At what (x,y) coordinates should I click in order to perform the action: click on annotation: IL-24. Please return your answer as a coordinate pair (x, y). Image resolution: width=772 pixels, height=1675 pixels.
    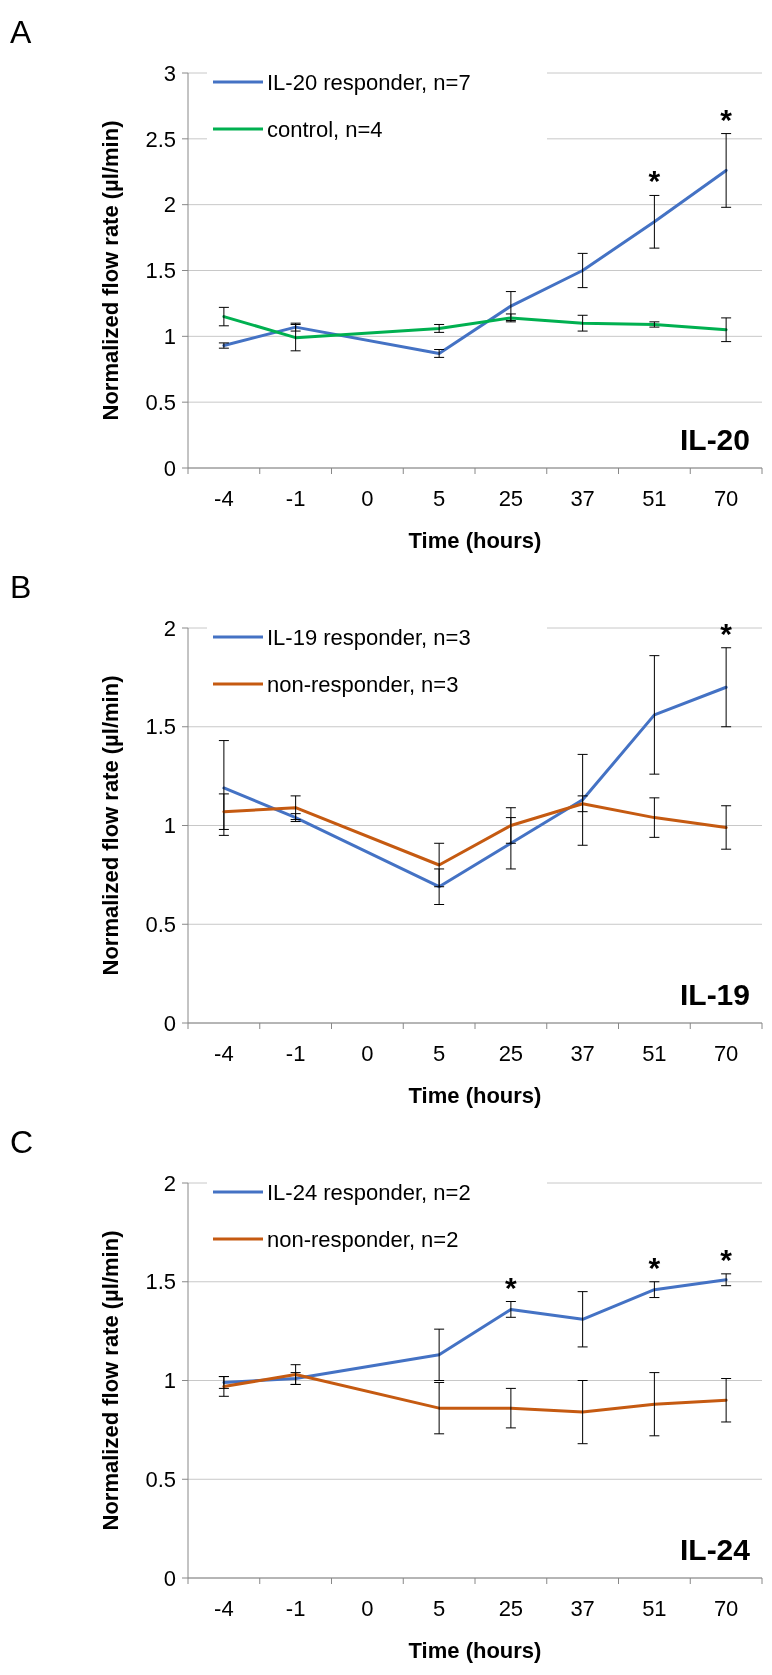
    Looking at the image, I should click on (715, 1549).